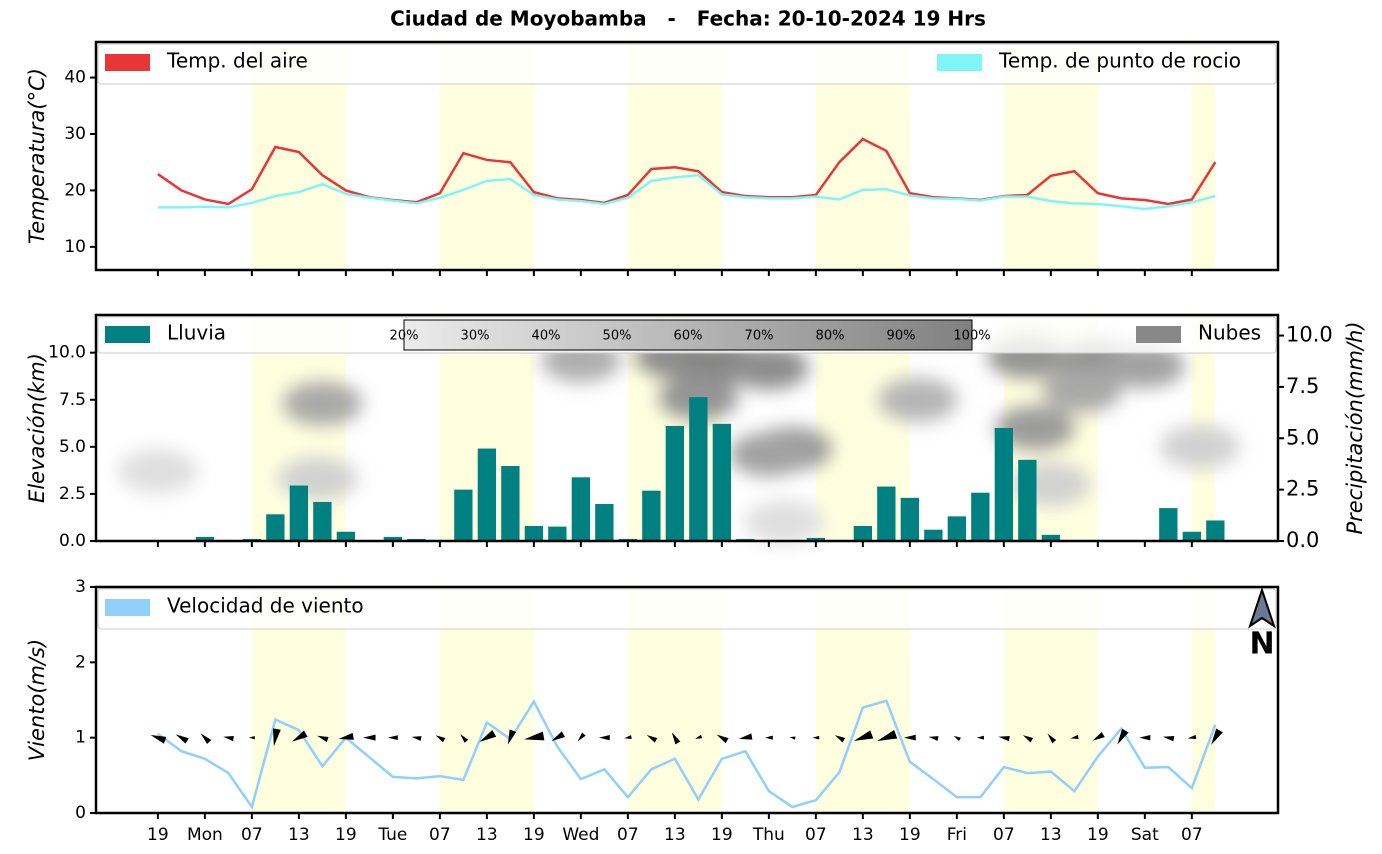 This screenshot has height=854, width=1382. Describe the element at coordinates (1119, 61) in the screenshot. I see `legend-label: Temp. de punto de rocio` at that location.